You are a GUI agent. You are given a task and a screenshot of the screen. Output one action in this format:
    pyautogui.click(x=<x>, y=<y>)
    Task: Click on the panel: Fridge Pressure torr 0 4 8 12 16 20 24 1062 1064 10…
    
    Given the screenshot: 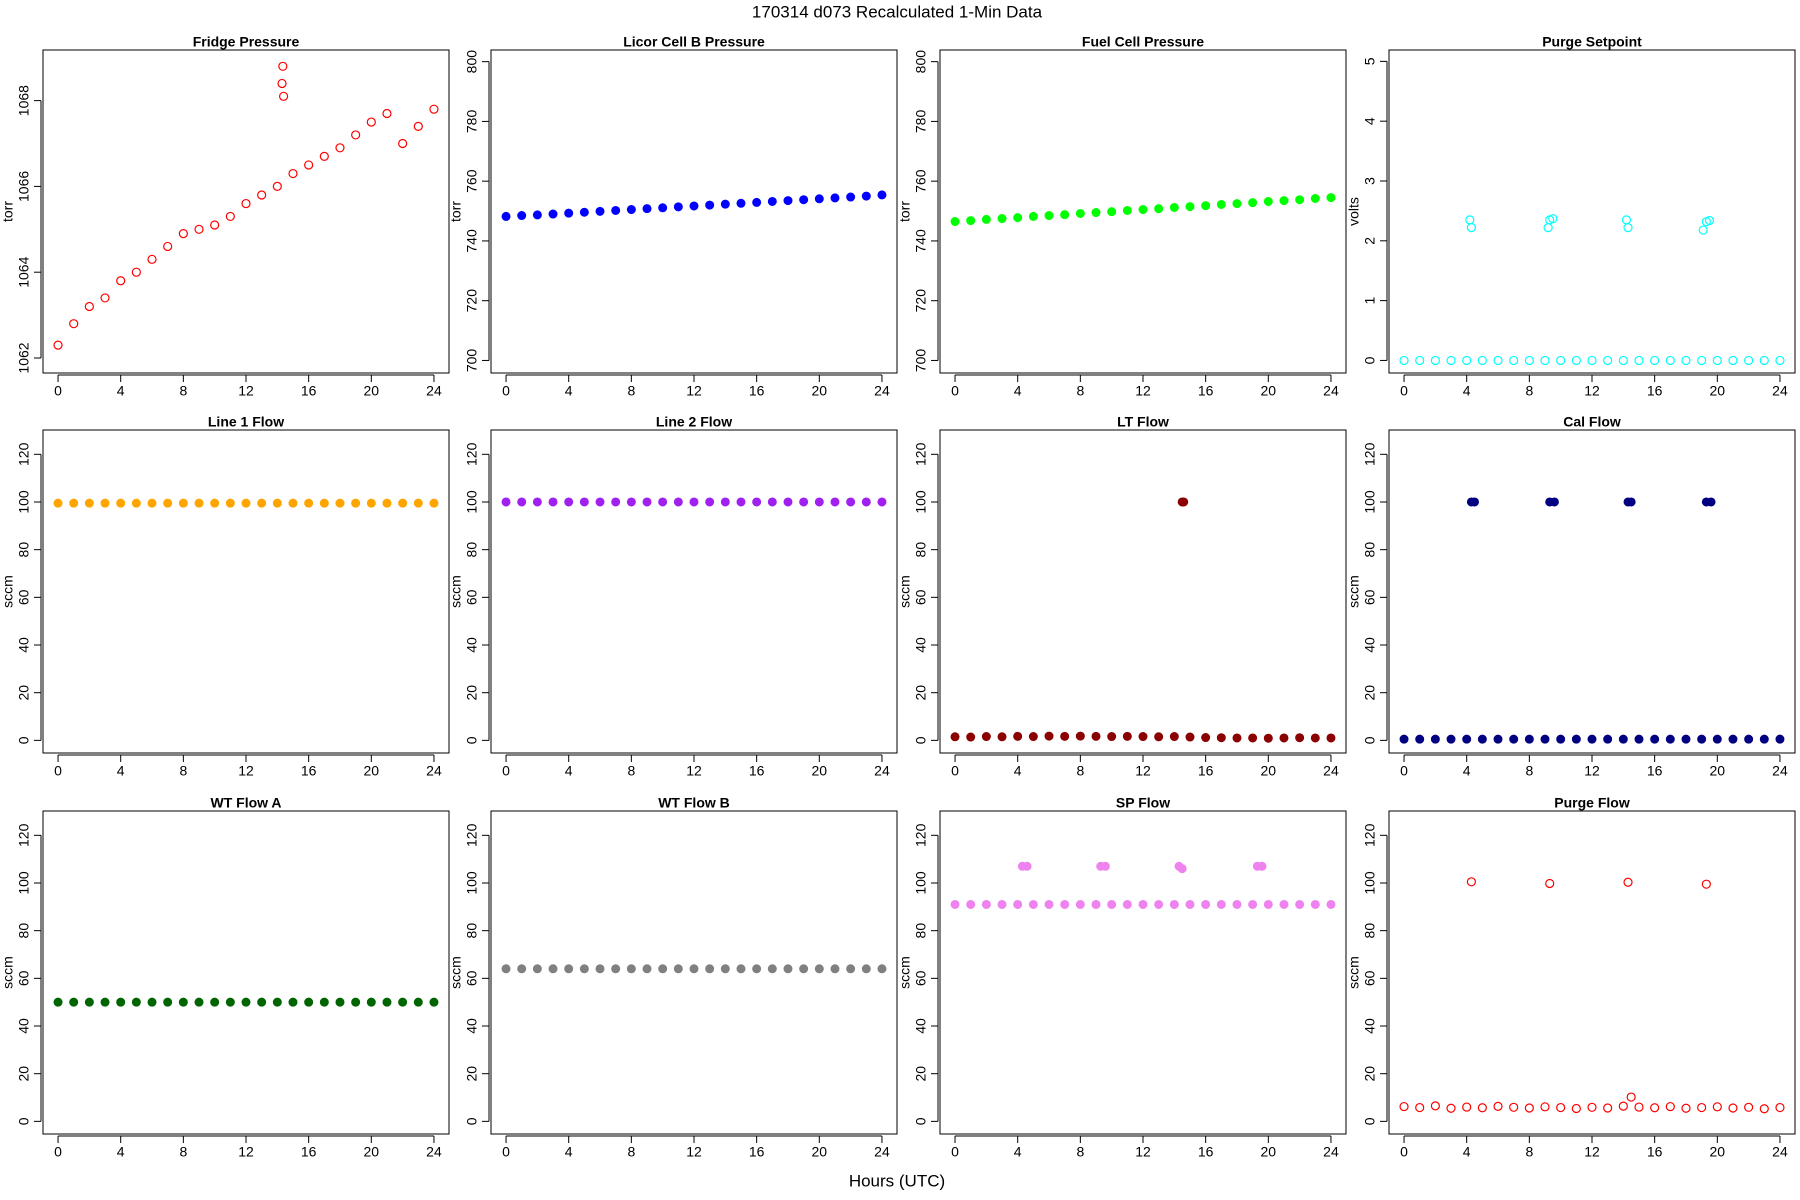 What is the action you would take?
    pyautogui.click(x=225, y=216)
    